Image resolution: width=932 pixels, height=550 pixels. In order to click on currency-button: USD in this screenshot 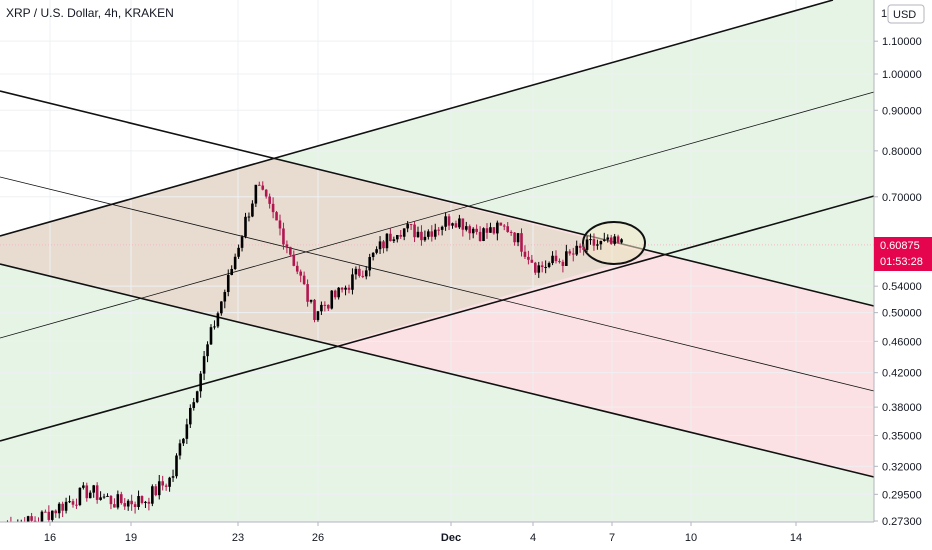, I will do `click(906, 14)`.